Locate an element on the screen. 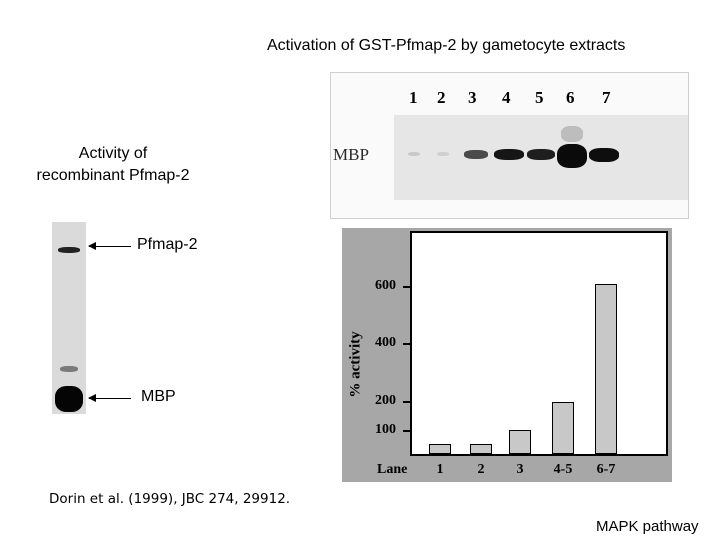 The height and width of the screenshot is (540, 720). mbp-band is located at coordinates (69, 399).